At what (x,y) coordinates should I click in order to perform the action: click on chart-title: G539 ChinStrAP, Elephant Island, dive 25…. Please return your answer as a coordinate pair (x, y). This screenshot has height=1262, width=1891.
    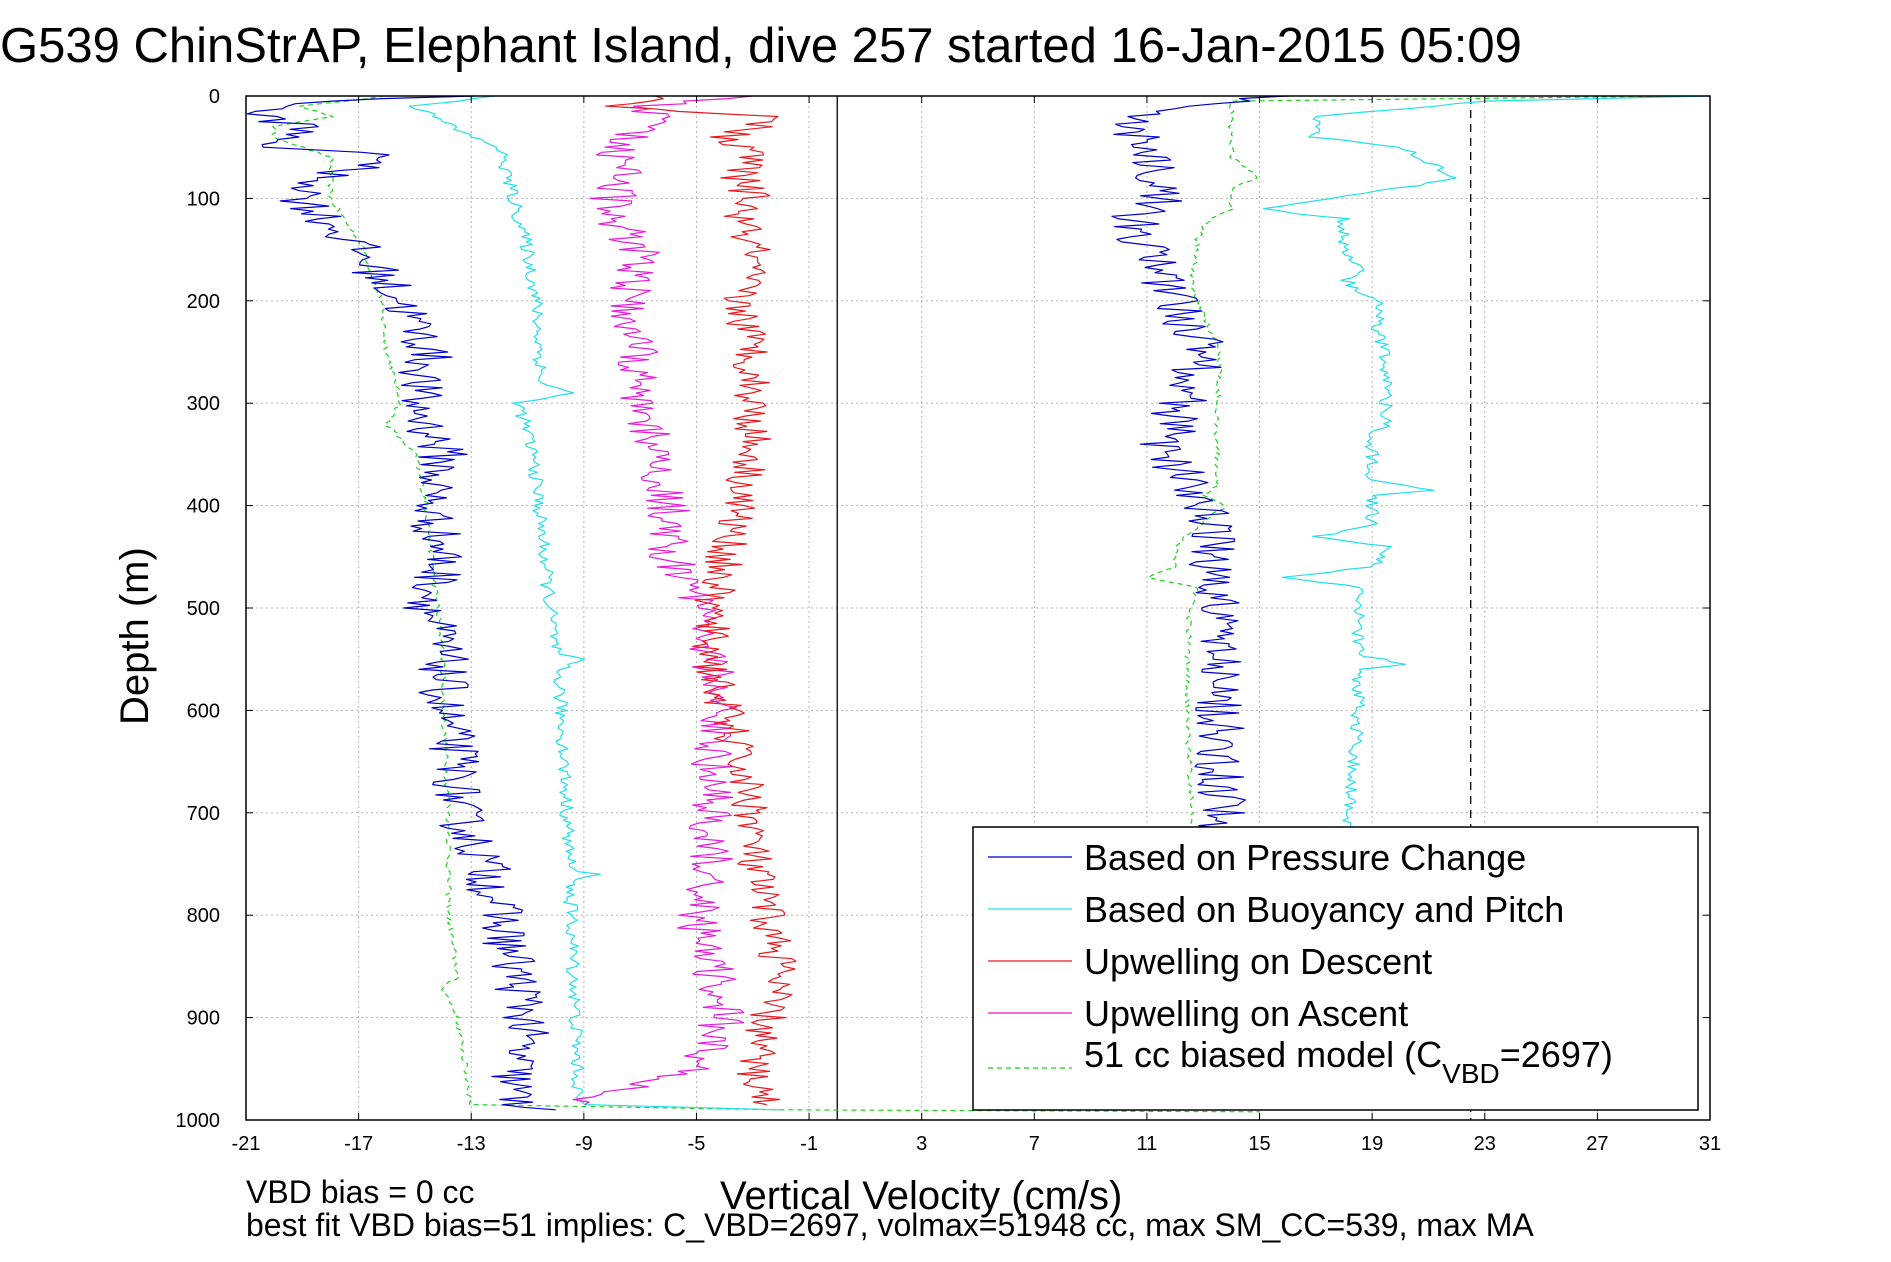
    Looking at the image, I should click on (761, 46).